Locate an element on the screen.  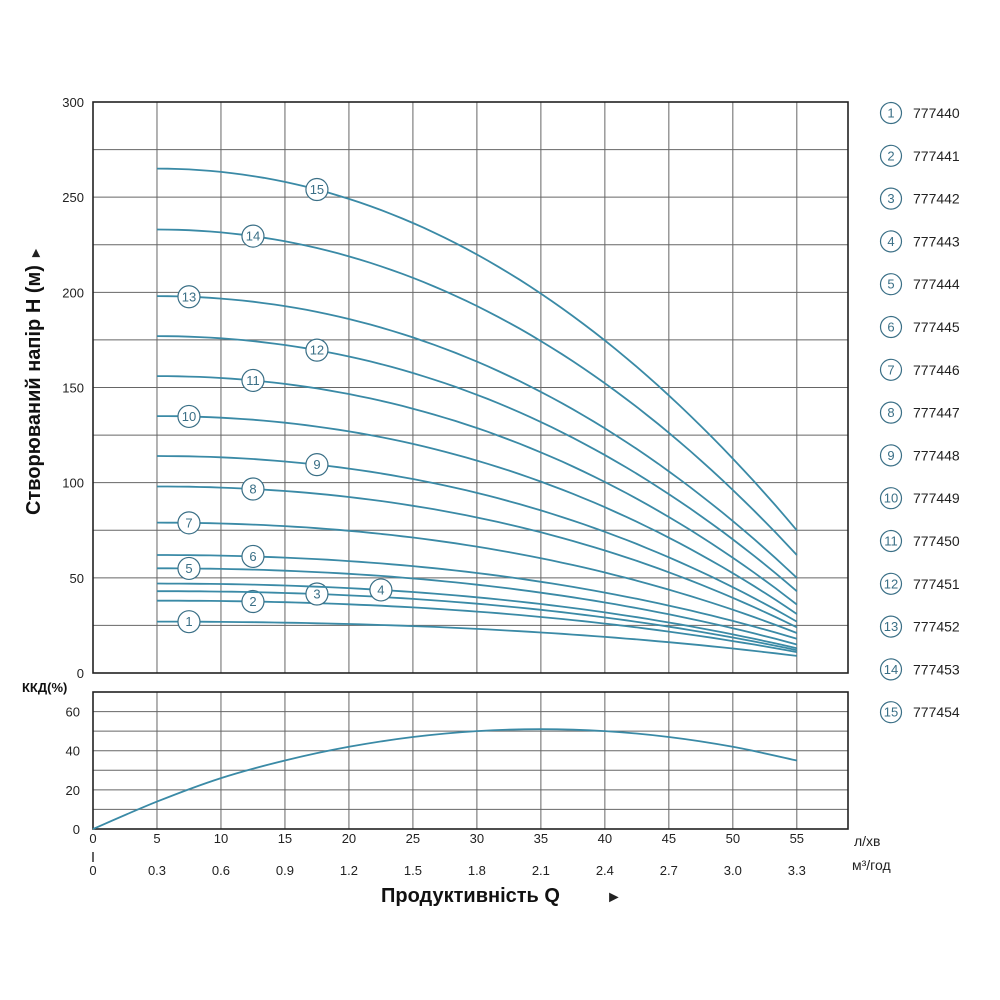
legend-item-code: 777449 is located at coordinates (936, 498).